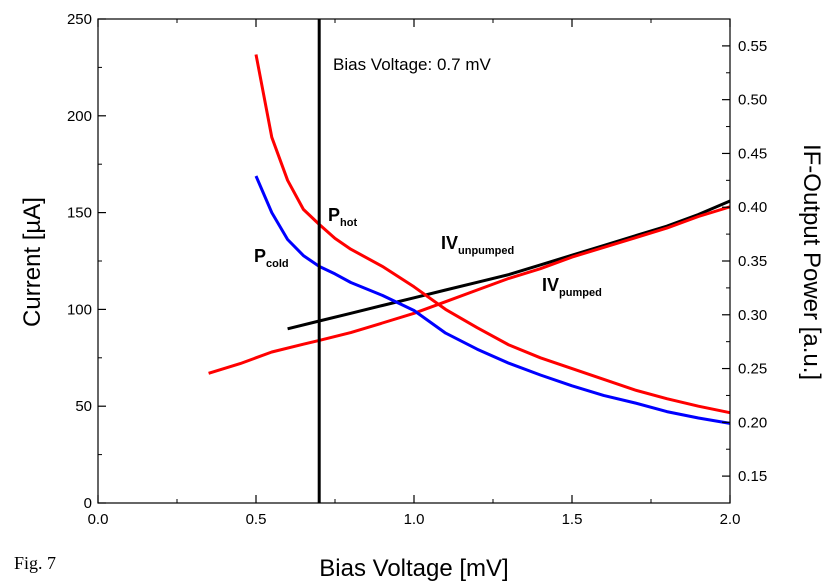  I want to click on y-tick-label: 50, so click(83, 406).